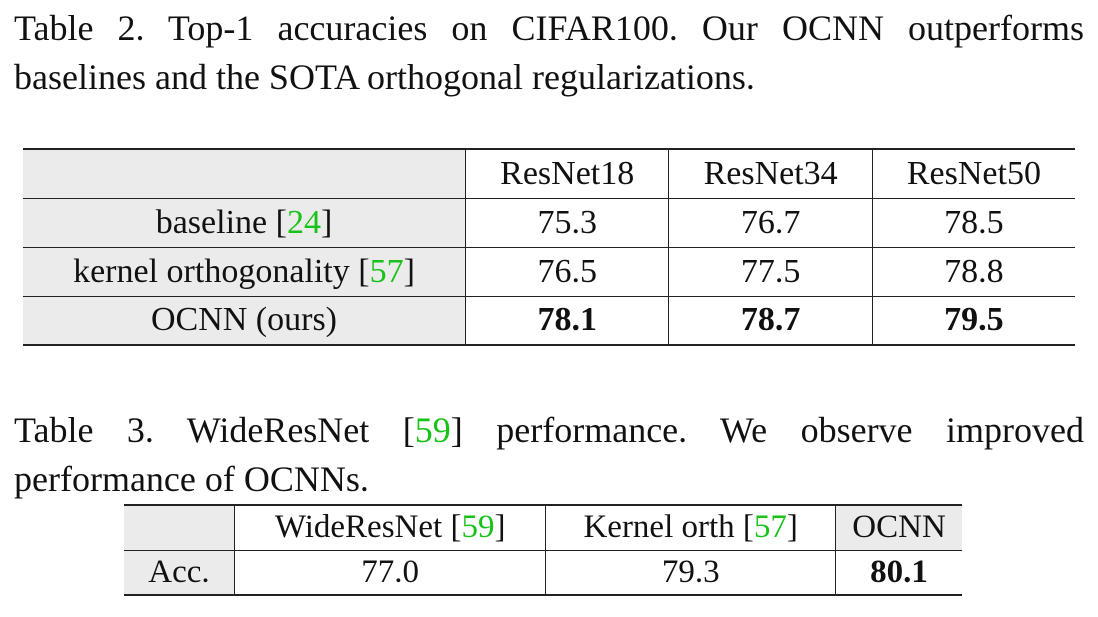 The height and width of the screenshot is (617, 1098). Describe the element at coordinates (389, 528) in the screenshot. I see `table3-col-wideresnet: WideResNet [59]` at that location.